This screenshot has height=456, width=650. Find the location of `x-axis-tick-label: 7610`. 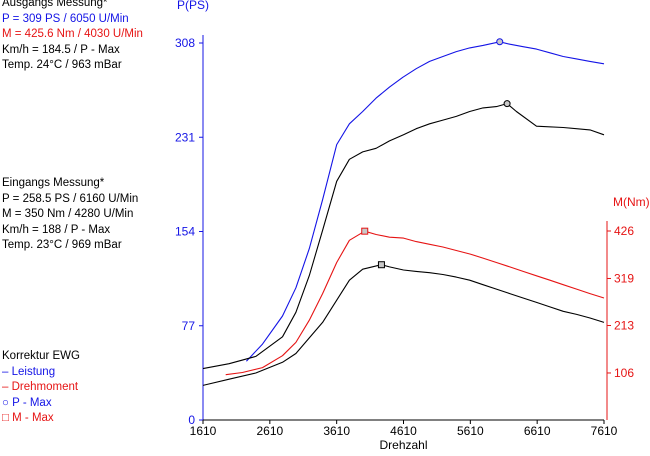

x-axis-tick-label: 7610 is located at coordinates (604, 431).